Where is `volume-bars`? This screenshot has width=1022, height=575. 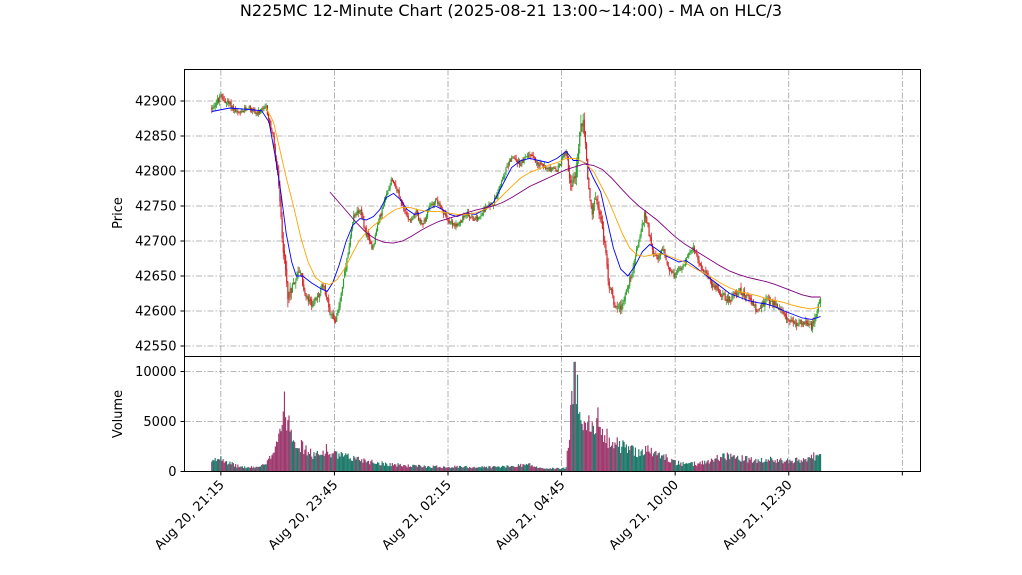
volume-bars is located at coordinates (516, 416).